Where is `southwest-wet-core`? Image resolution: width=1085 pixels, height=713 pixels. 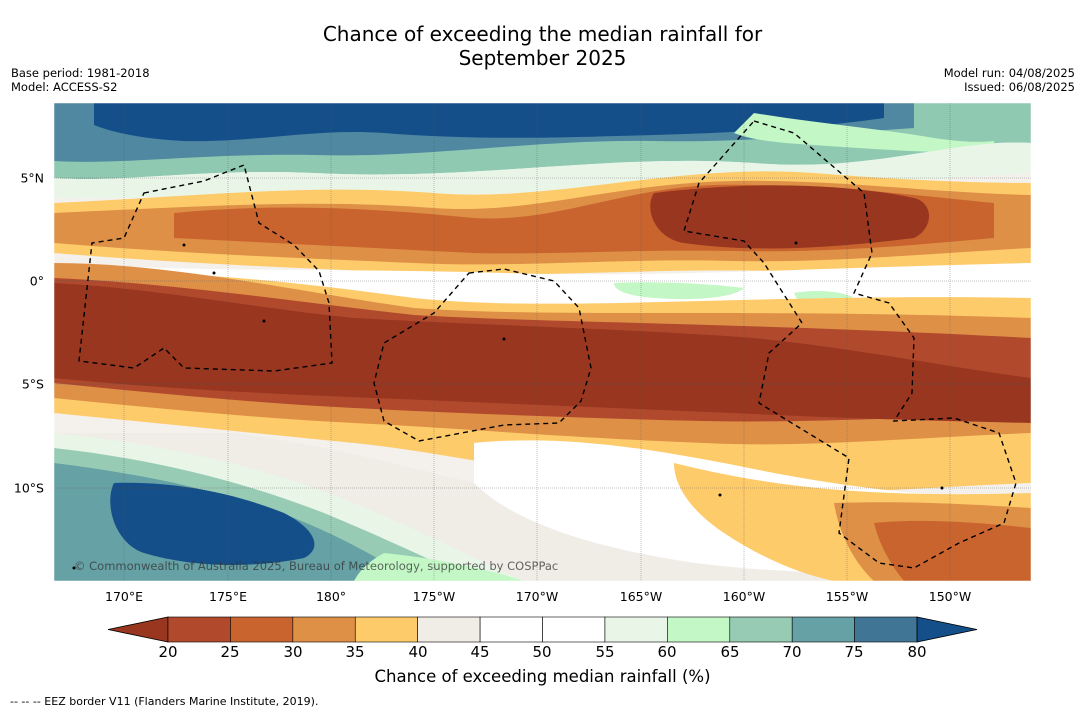
southwest-wet-core is located at coordinates (212, 523).